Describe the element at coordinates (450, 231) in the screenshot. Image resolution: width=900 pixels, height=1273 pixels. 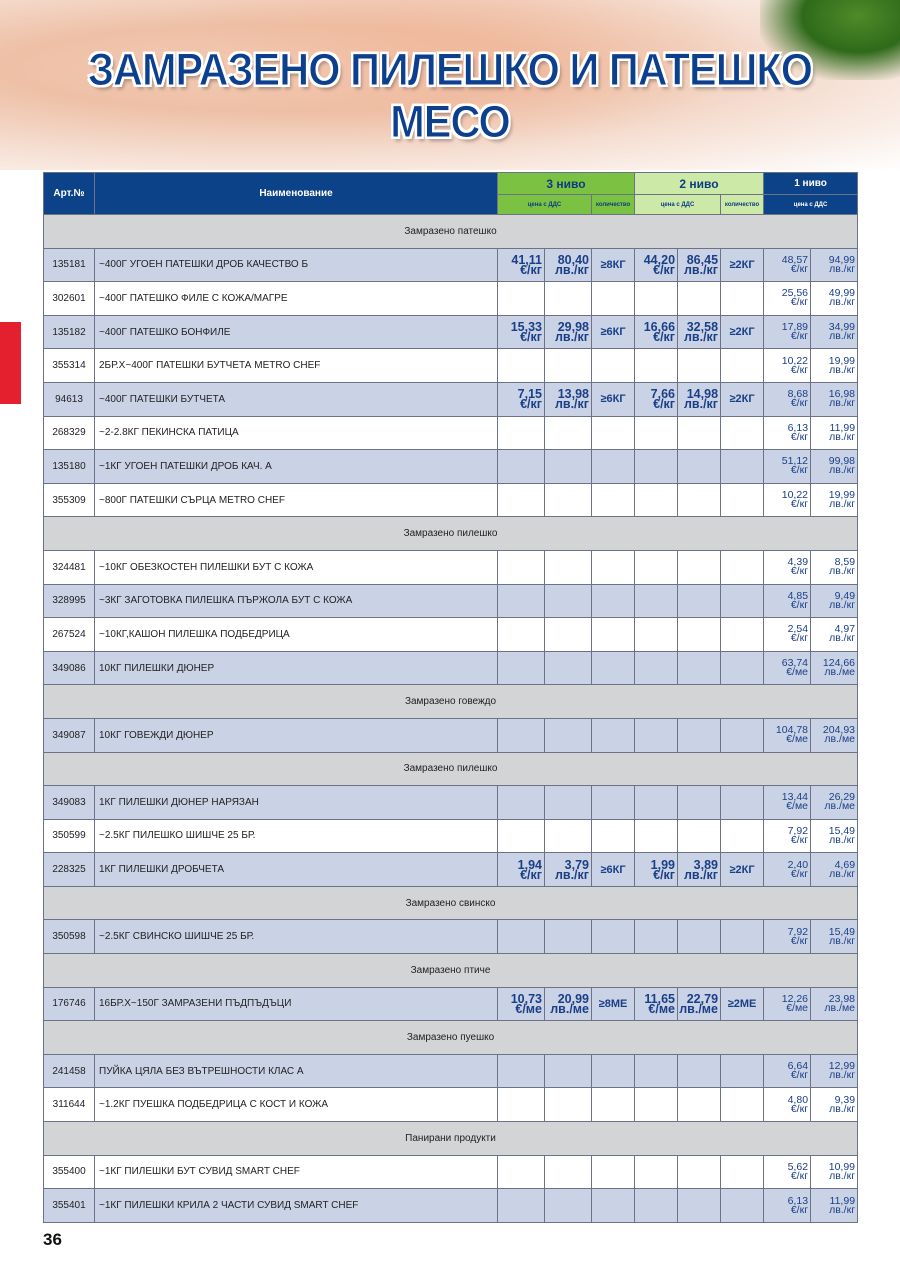
I see `section-title: Замразено патешко` at that location.